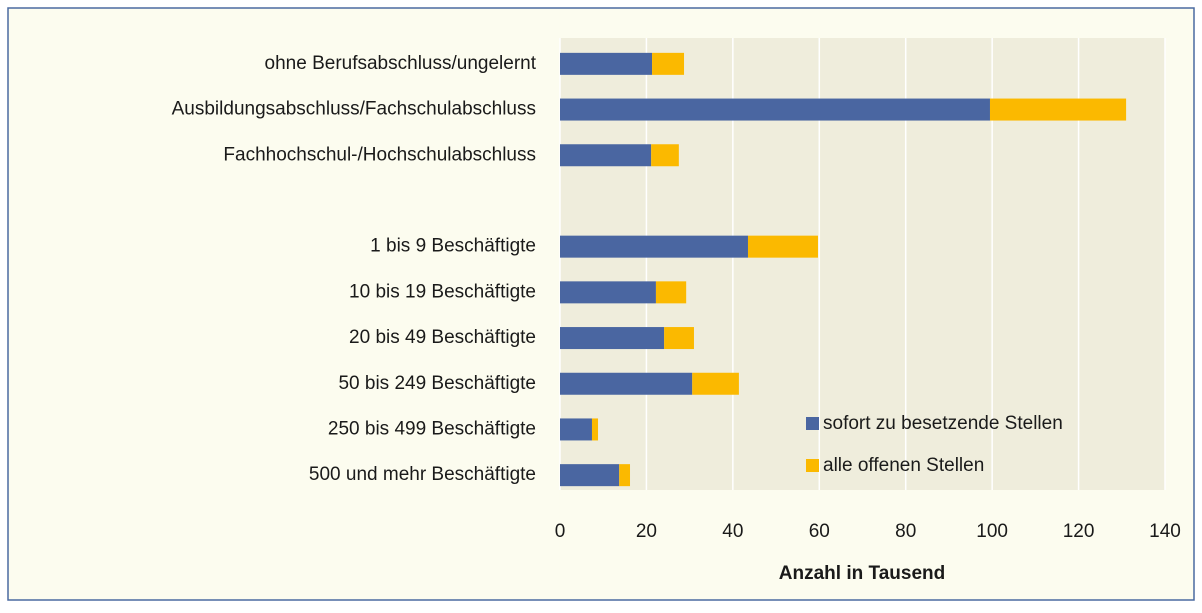  I want to click on x-tick-label: 0, so click(560, 531).